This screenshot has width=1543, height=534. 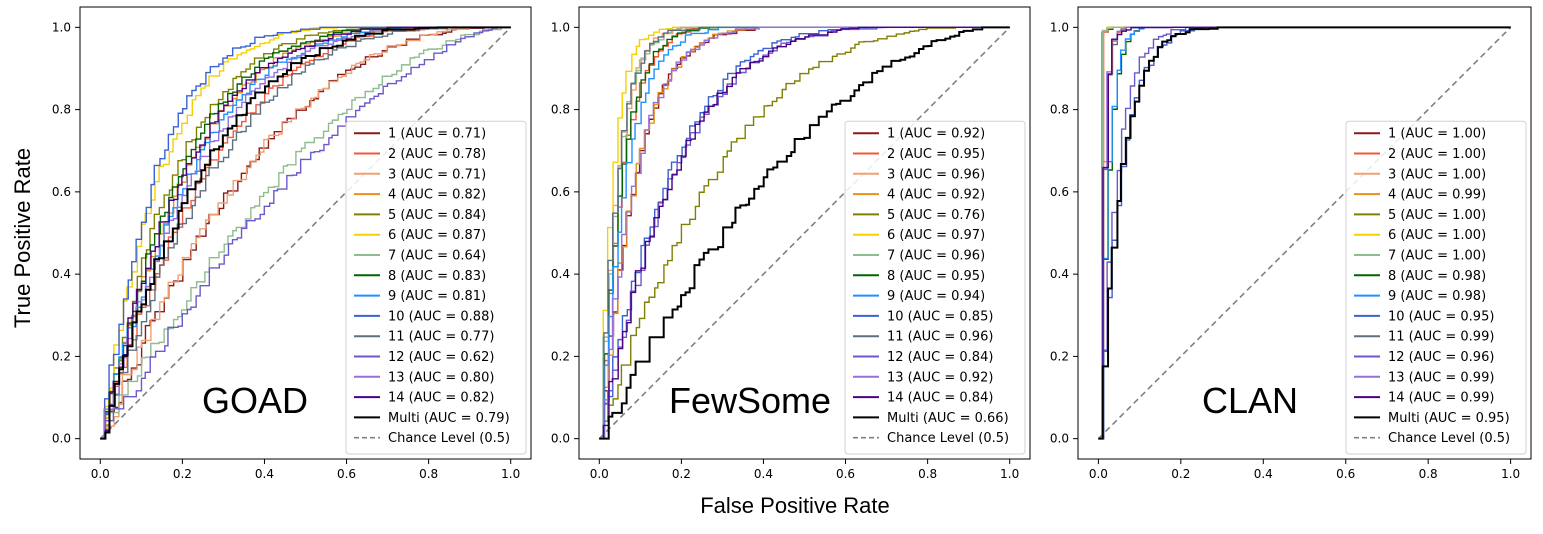 I want to click on legend-label: 12 (AUC = 0.84), so click(x=940, y=357).